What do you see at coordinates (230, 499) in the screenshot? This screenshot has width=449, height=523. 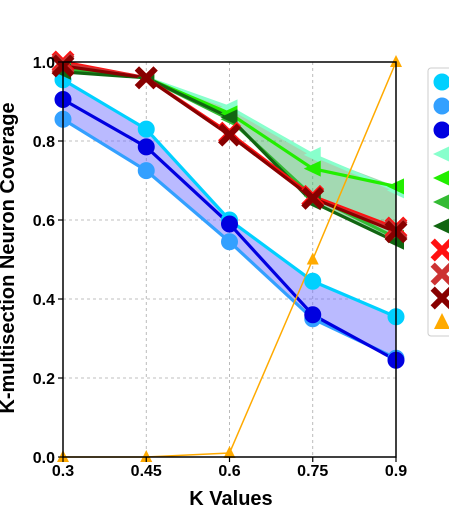 I see `x-axis-label: K Values` at bounding box center [230, 499].